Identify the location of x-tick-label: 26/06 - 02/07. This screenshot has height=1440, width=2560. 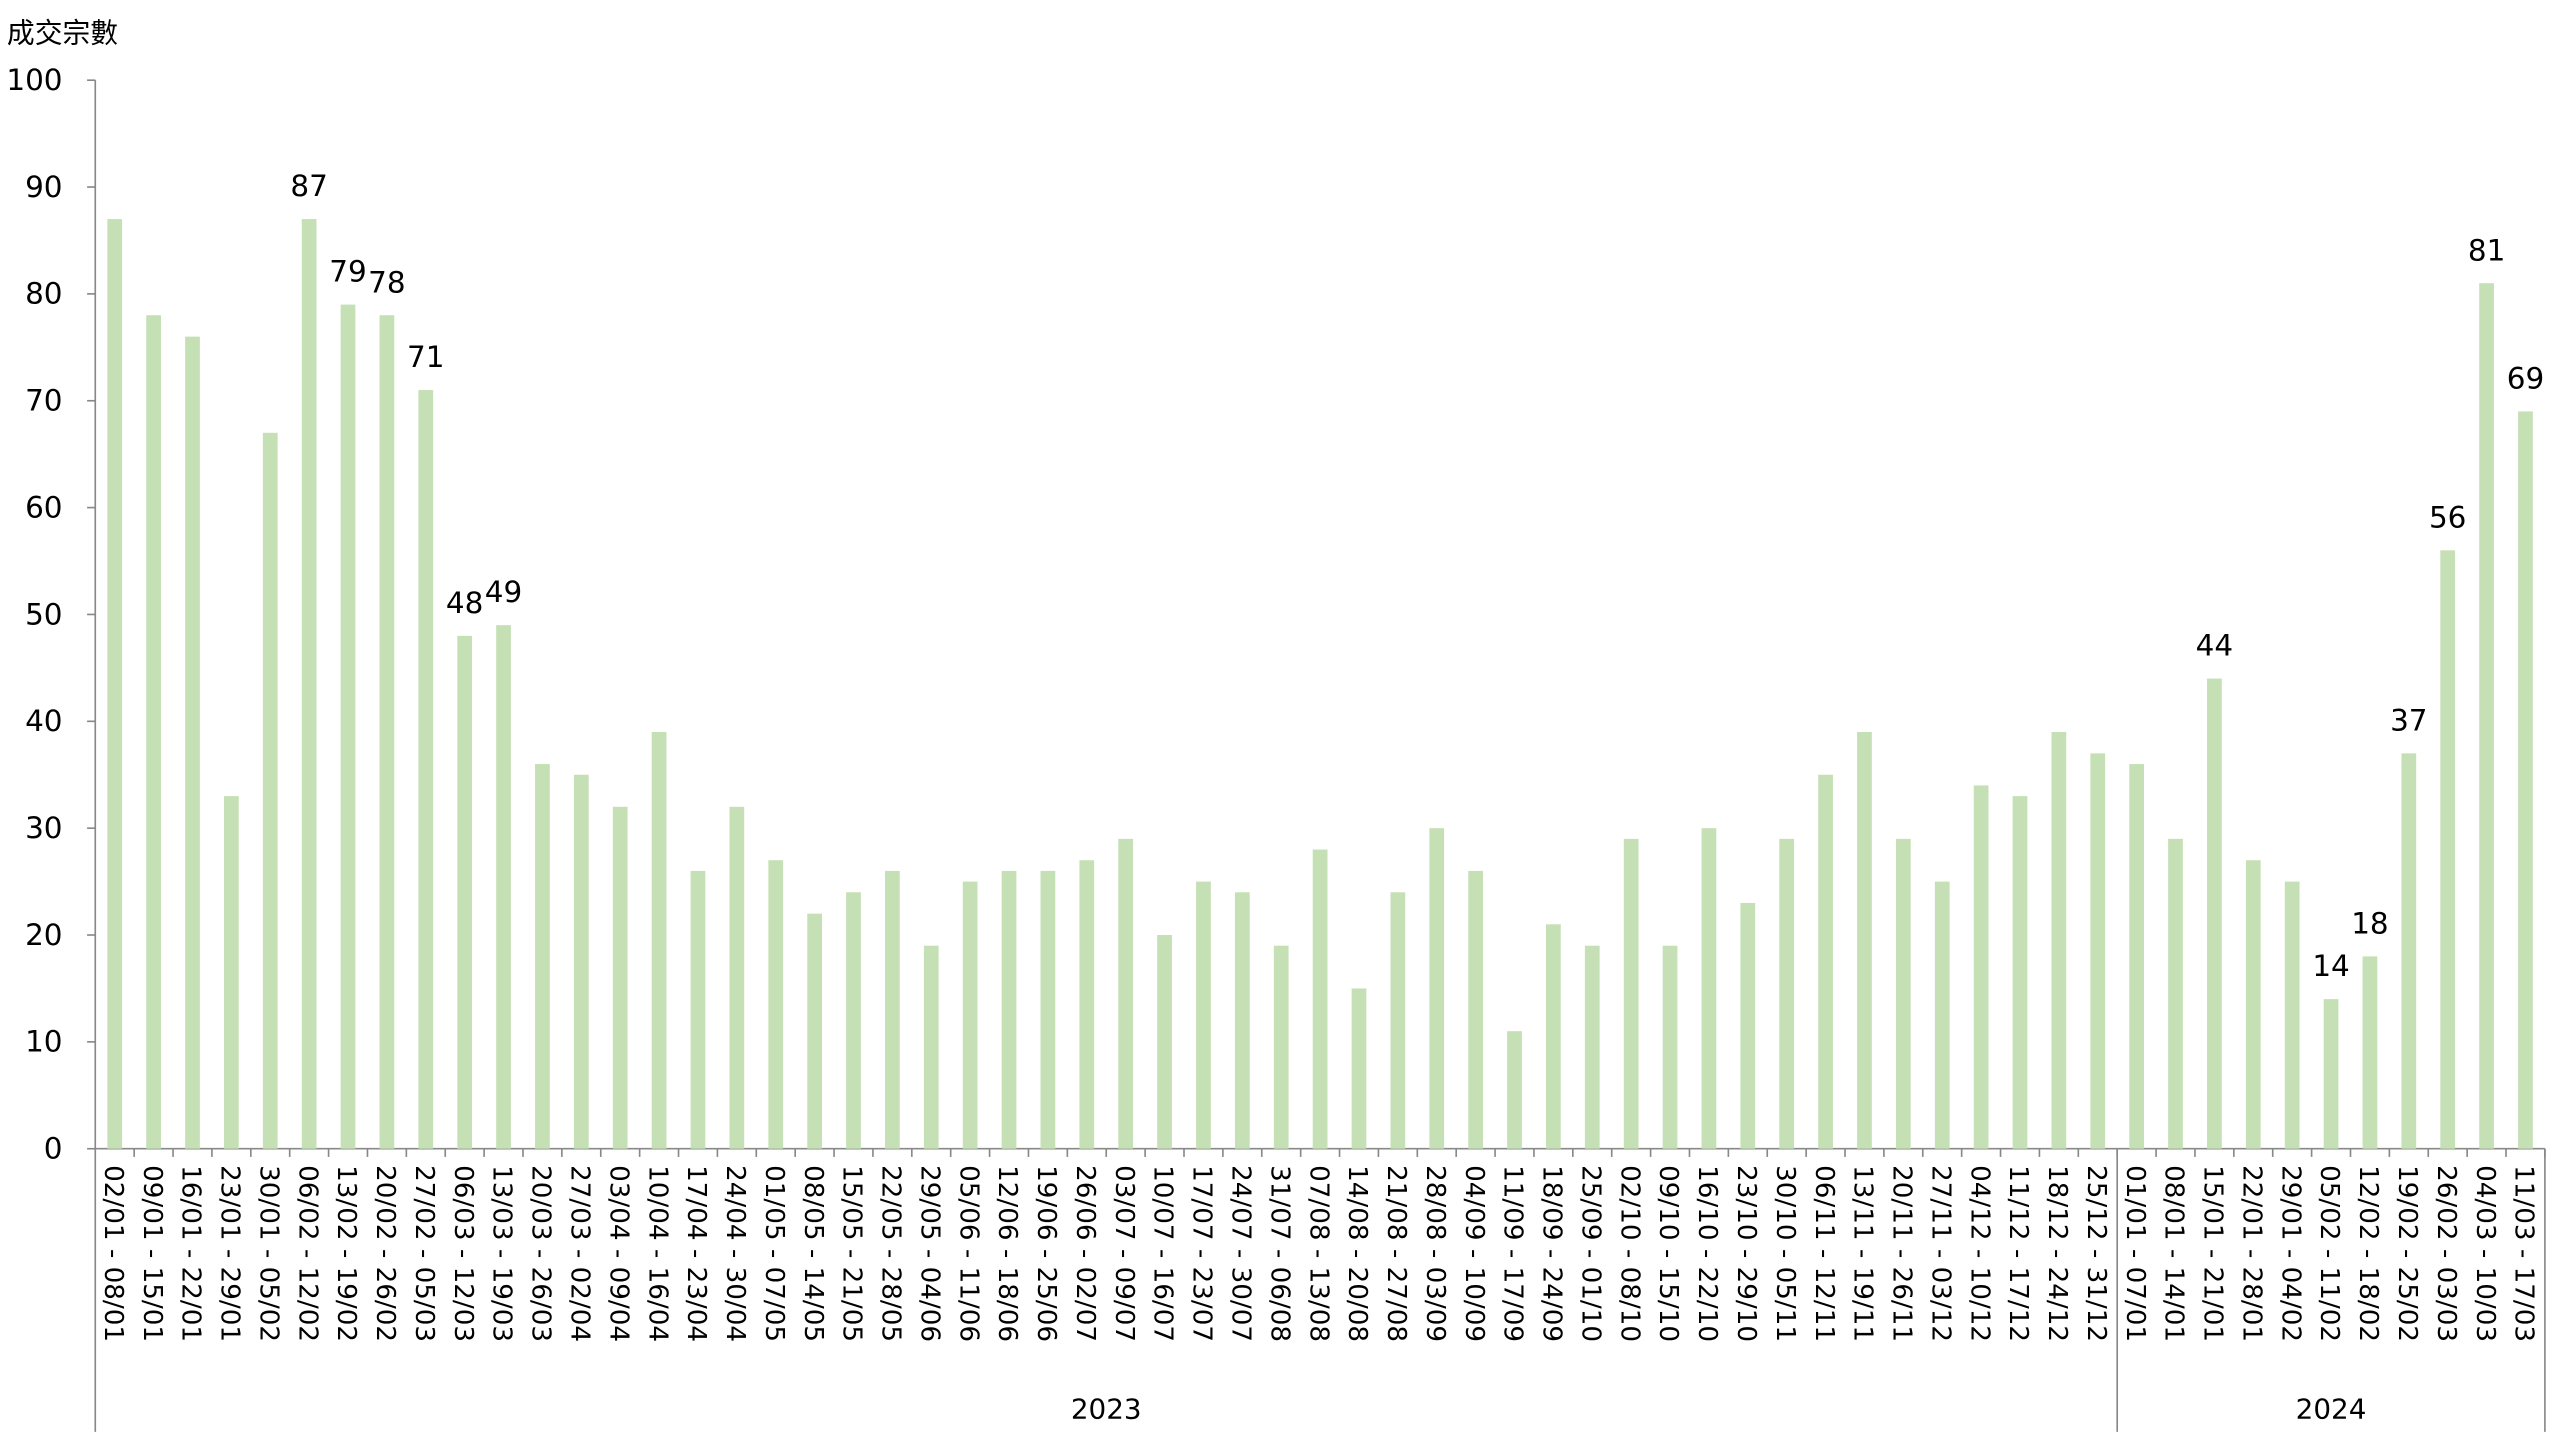
(1085, 1253).